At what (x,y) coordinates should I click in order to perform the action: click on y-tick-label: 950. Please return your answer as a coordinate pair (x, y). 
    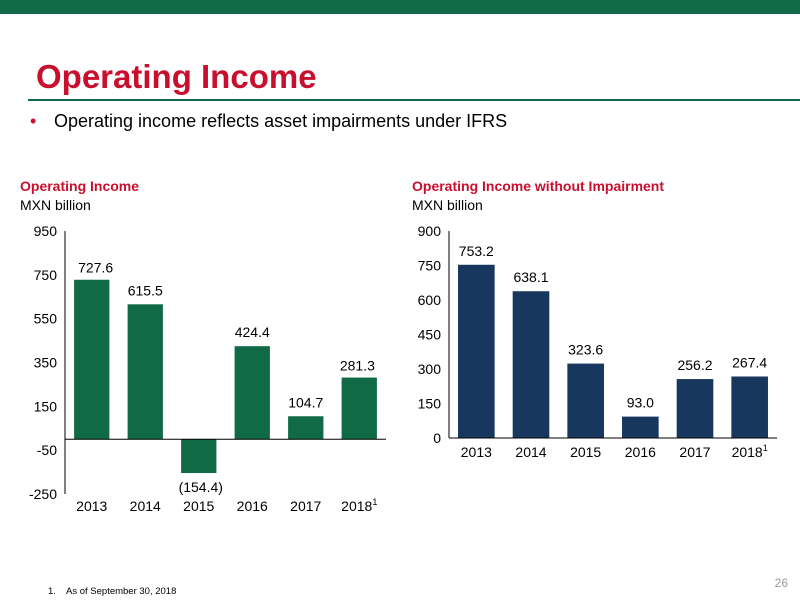
    Looking at the image, I should click on (46, 231).